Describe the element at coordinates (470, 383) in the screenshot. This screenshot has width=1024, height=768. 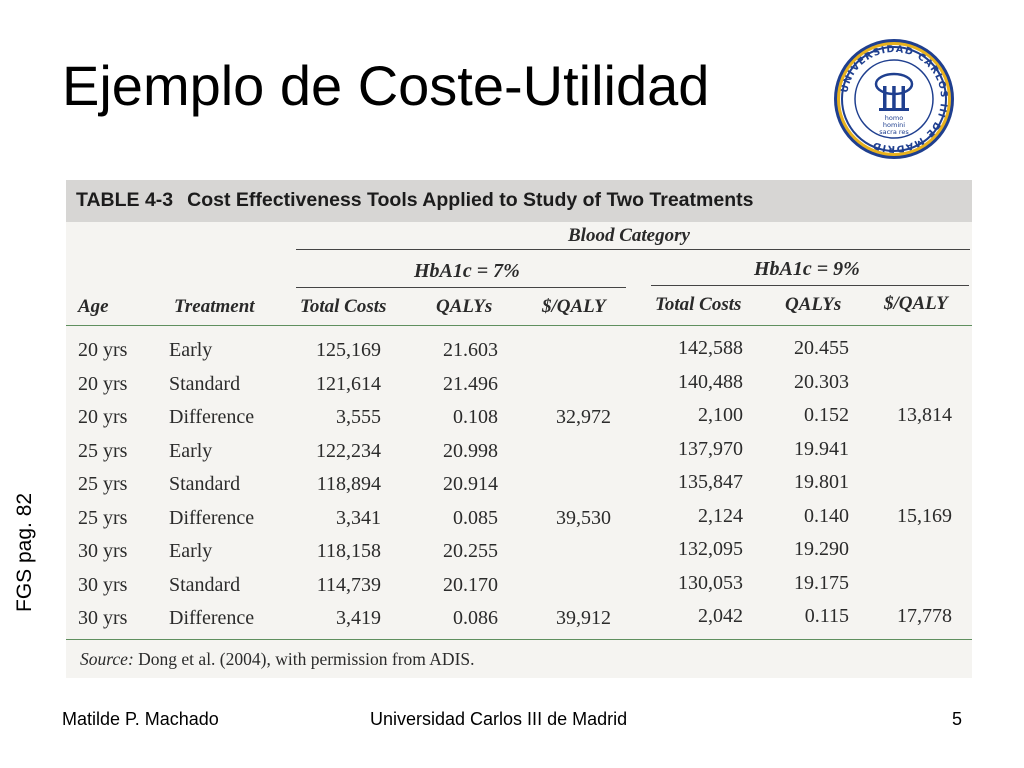
I see `table-cell-qalys-7: 21.496` at that location.